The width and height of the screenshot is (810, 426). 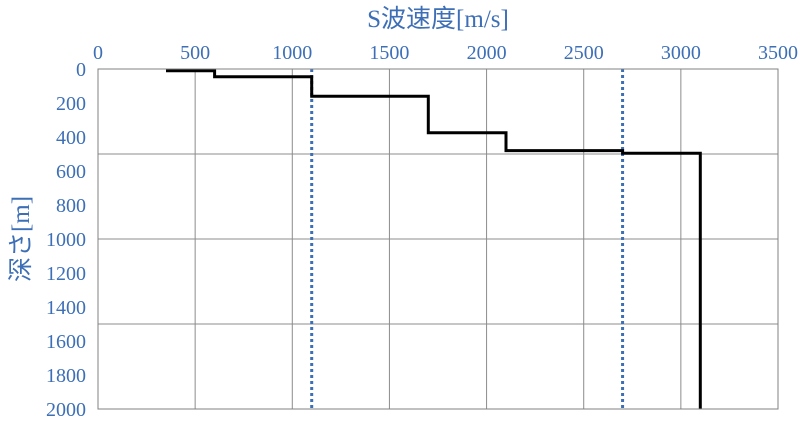 I want to click on x-tick-label: 2000, so click(x=487, y=53).